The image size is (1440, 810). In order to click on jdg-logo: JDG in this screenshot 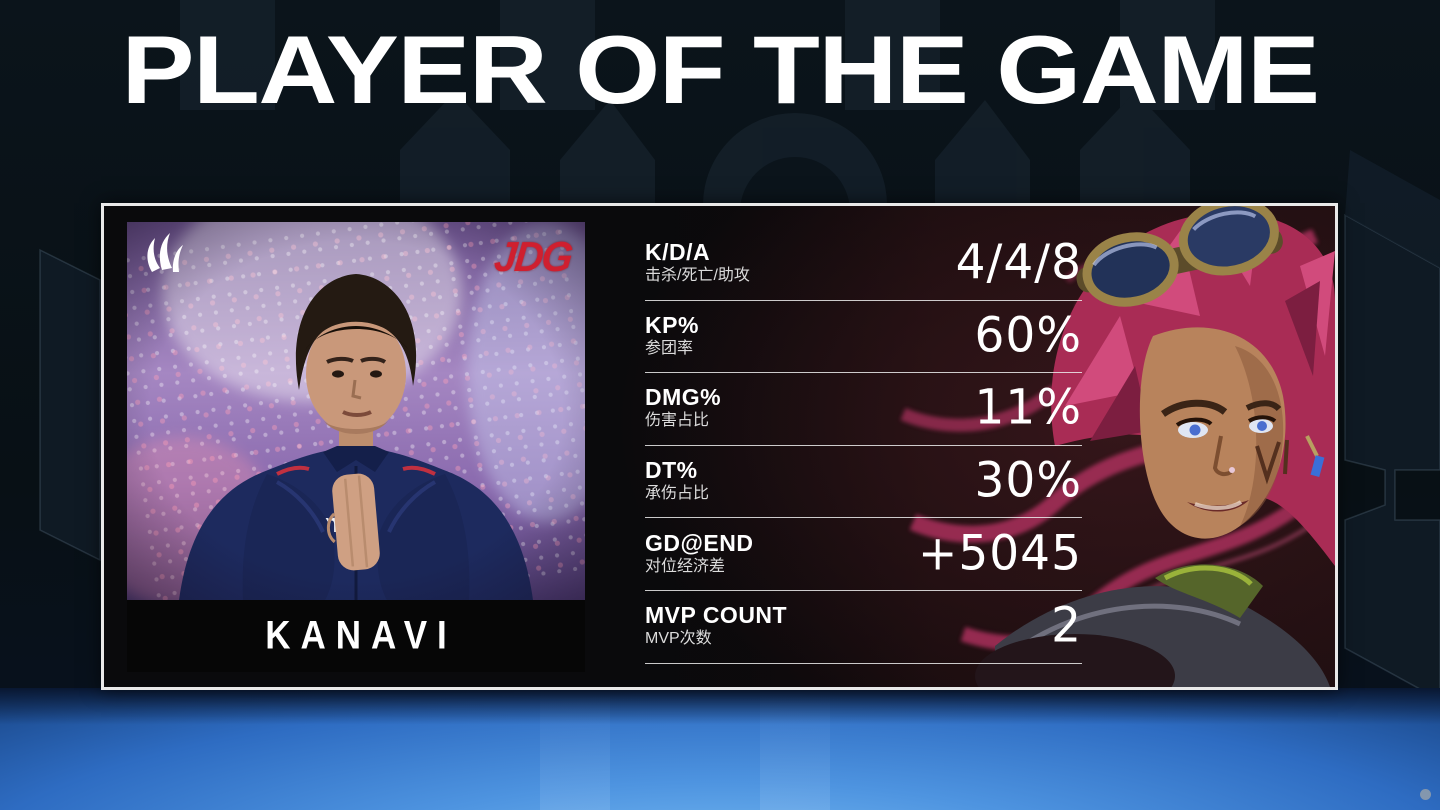, I will do `click(532, 257)`.